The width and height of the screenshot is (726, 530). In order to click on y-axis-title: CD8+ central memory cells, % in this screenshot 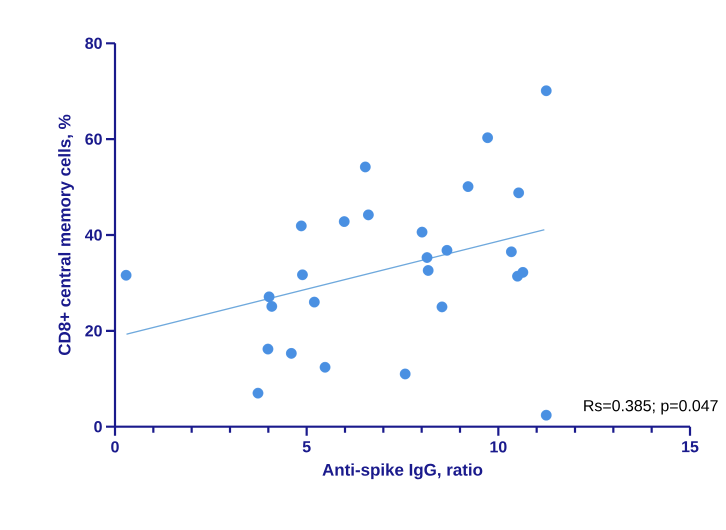, I will do `click(66, 235)`.